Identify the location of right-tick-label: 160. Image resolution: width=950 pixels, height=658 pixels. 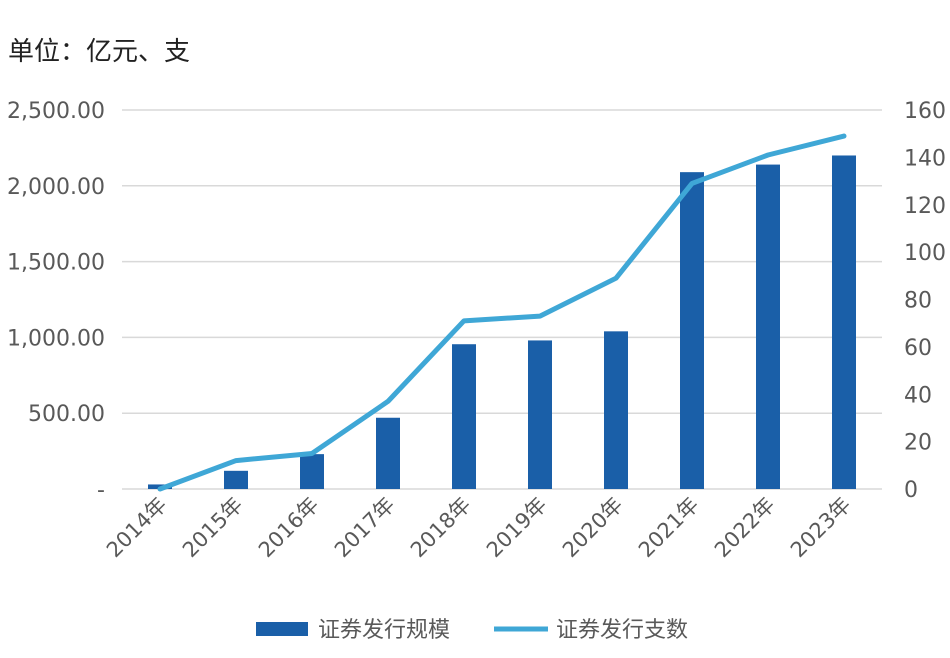
(925, 111).